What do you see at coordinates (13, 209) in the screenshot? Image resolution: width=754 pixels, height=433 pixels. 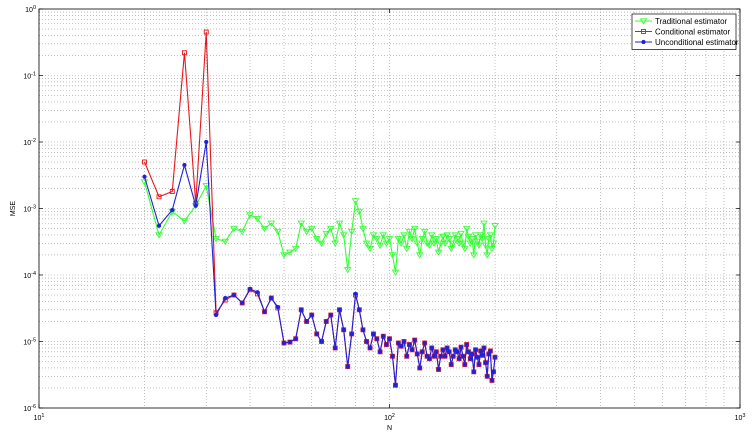 I see `y-axis-label: MSE` at bounding box center [13, 209].